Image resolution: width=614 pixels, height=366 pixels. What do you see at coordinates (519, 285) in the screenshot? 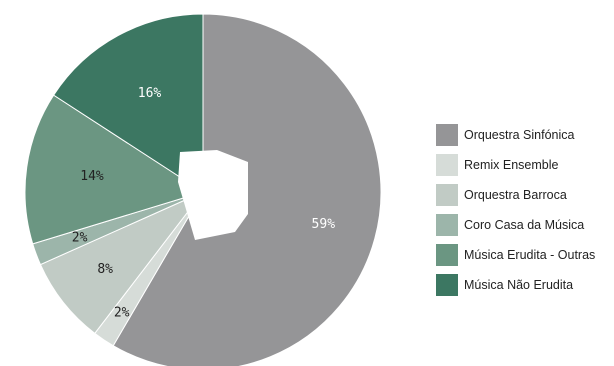
I see `legend-label: Música Não Erudita` at bounding box center [519, 285].